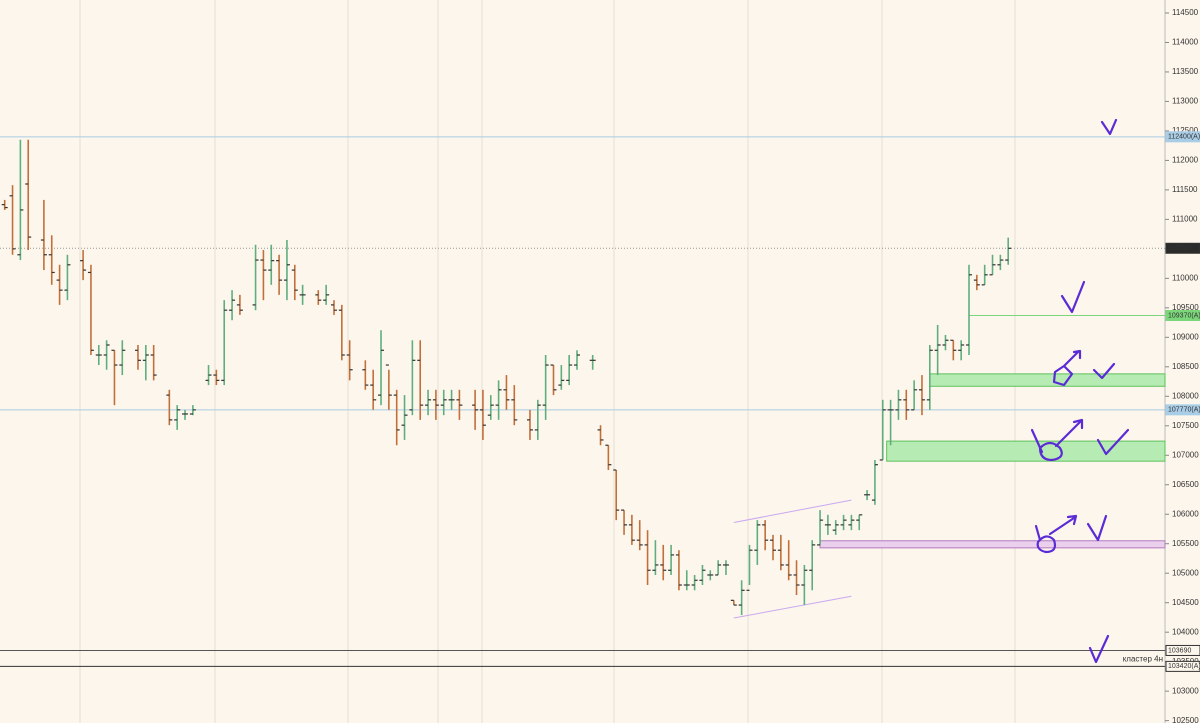  Describe the element at coordinates (1185, 719) in the screenshot. I see `y-tick-label: 102500` at that location.